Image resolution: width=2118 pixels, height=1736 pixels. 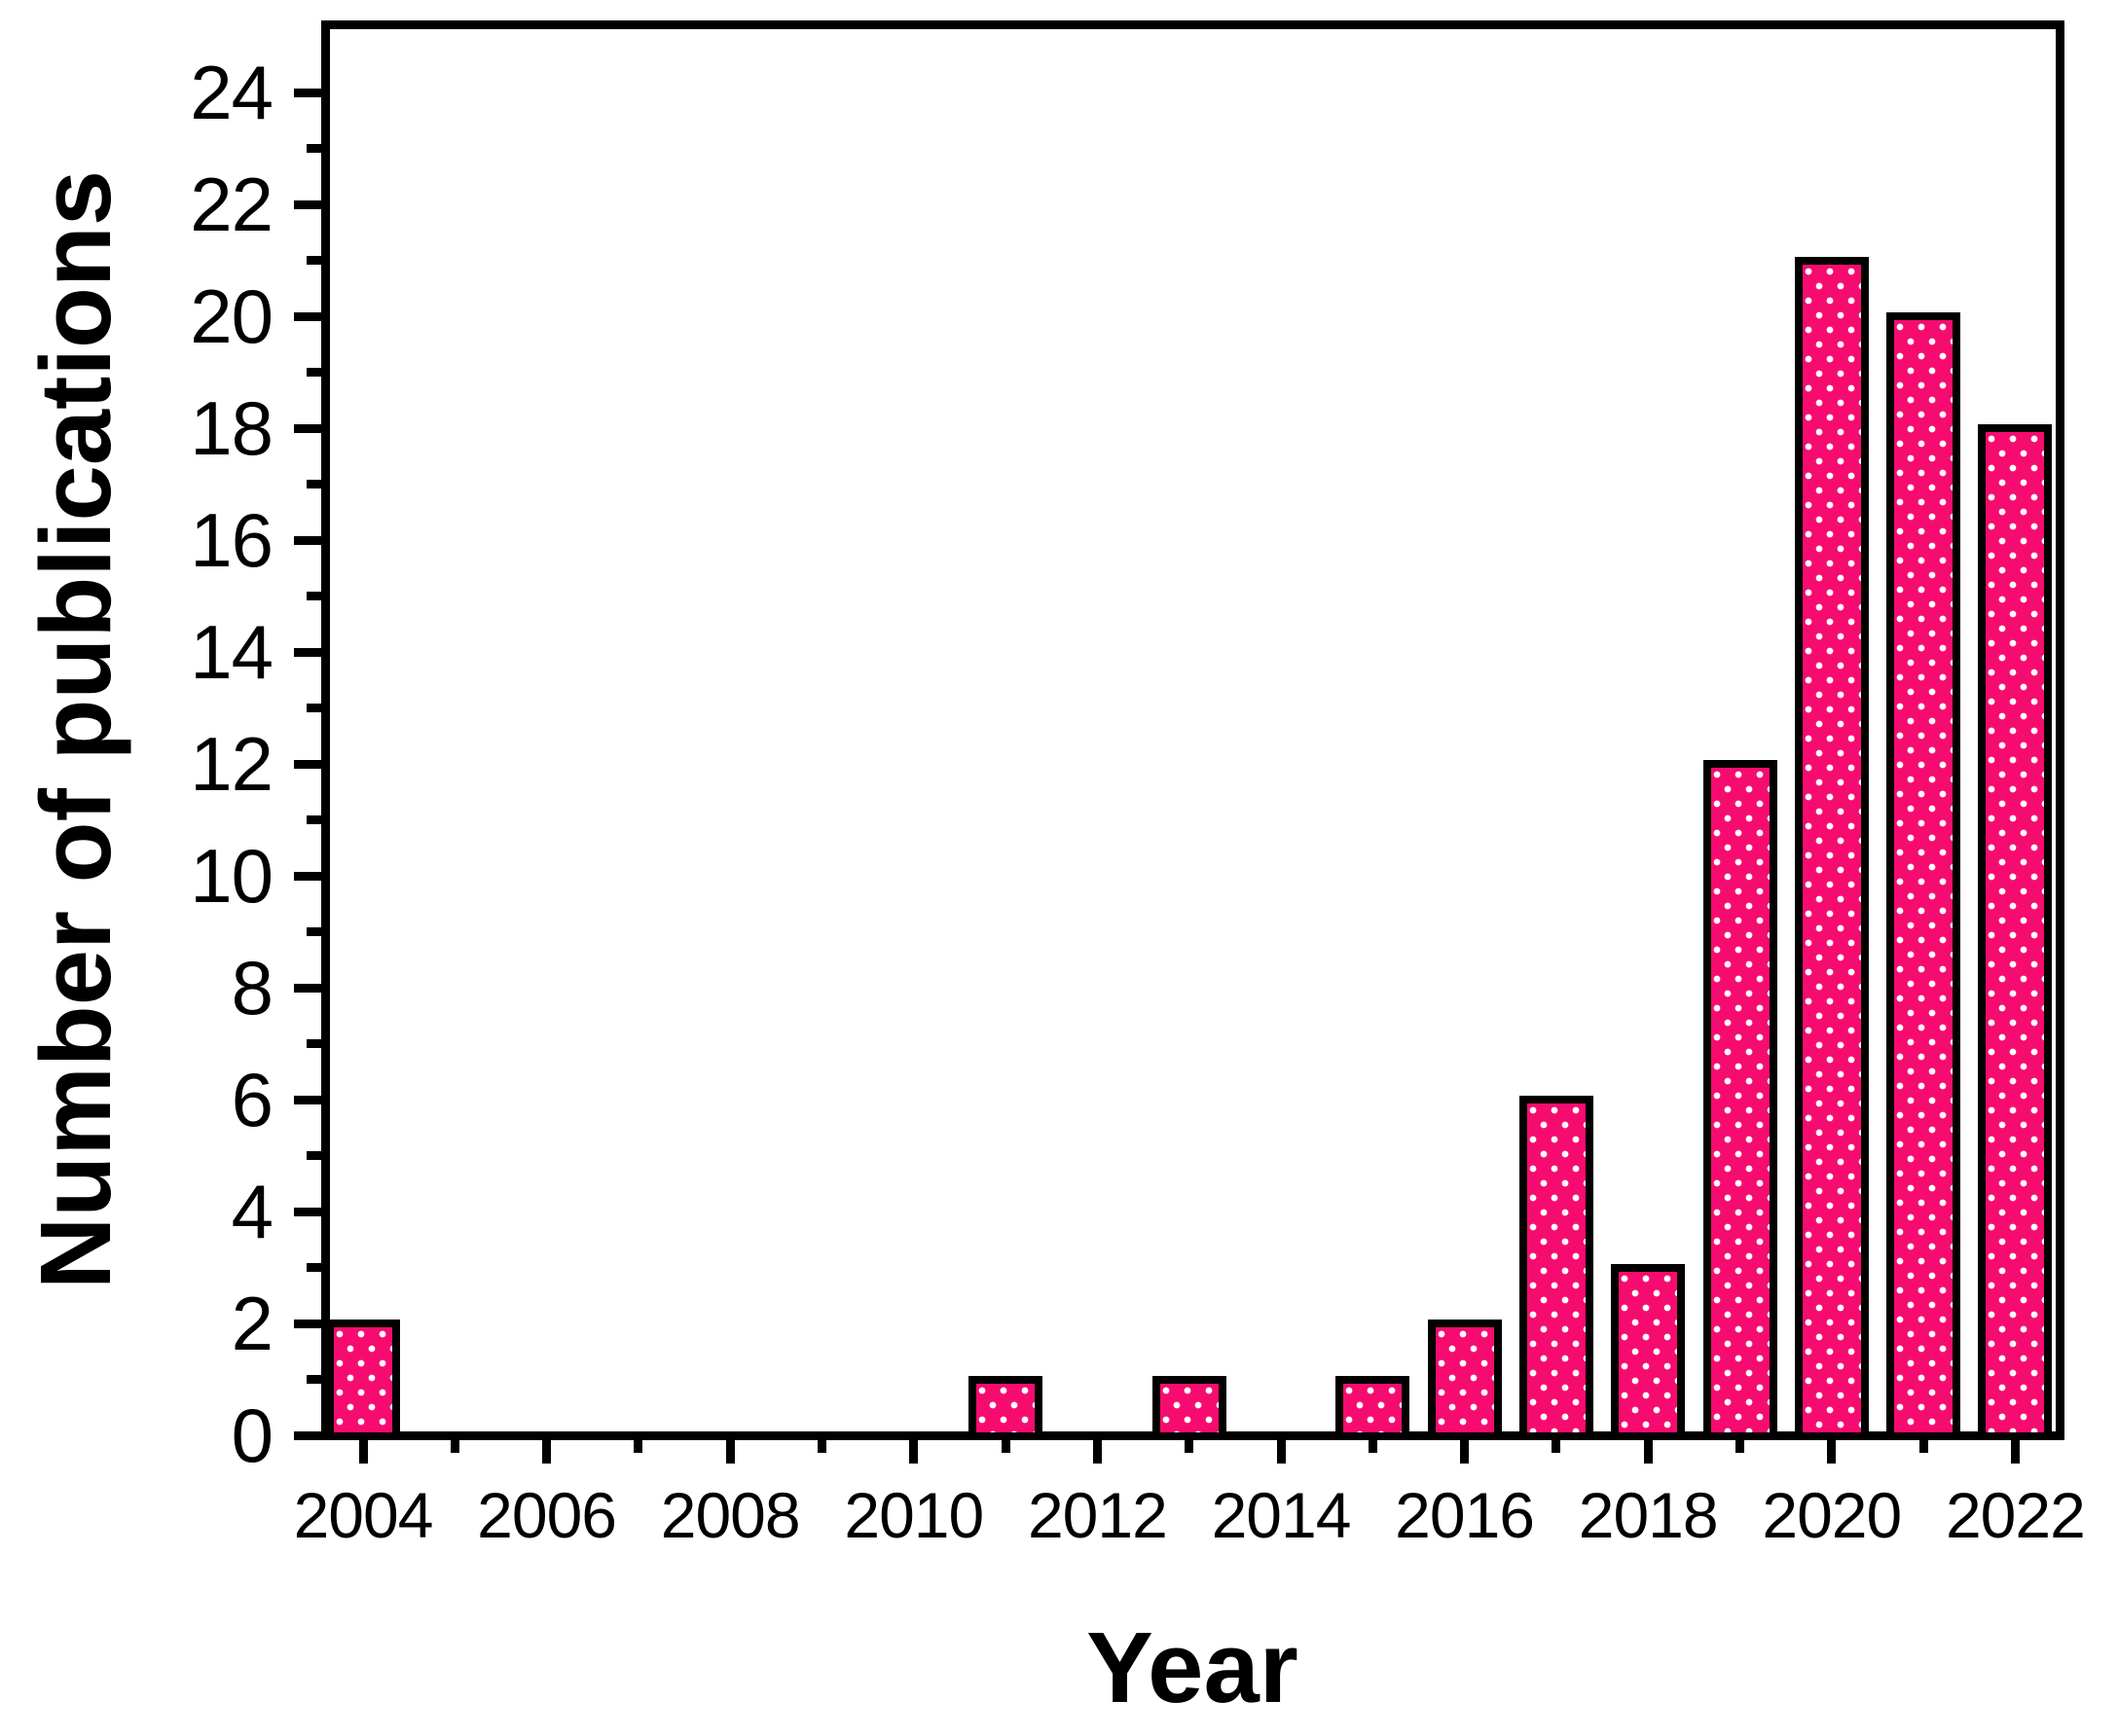 I want to click on x-major-tick-2010, so click(x=914, y=1452).